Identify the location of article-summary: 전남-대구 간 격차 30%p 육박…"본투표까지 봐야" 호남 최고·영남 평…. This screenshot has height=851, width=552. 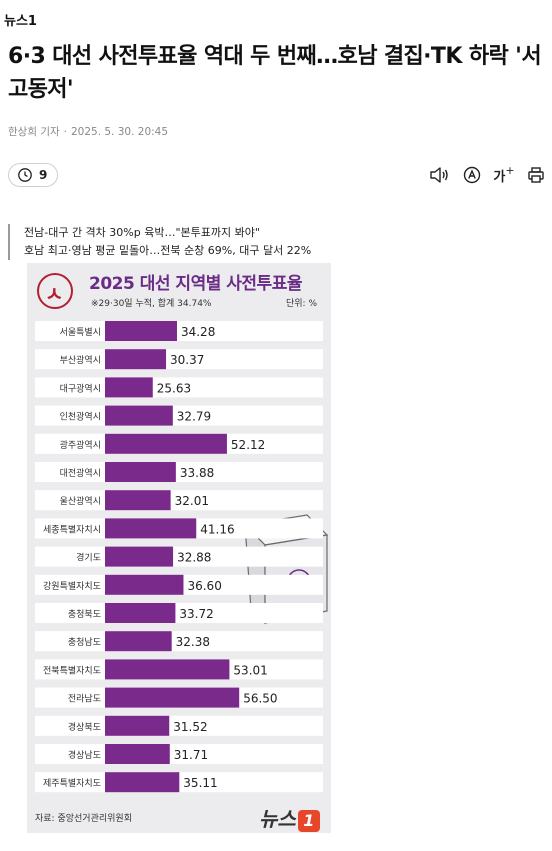
(159, 242).